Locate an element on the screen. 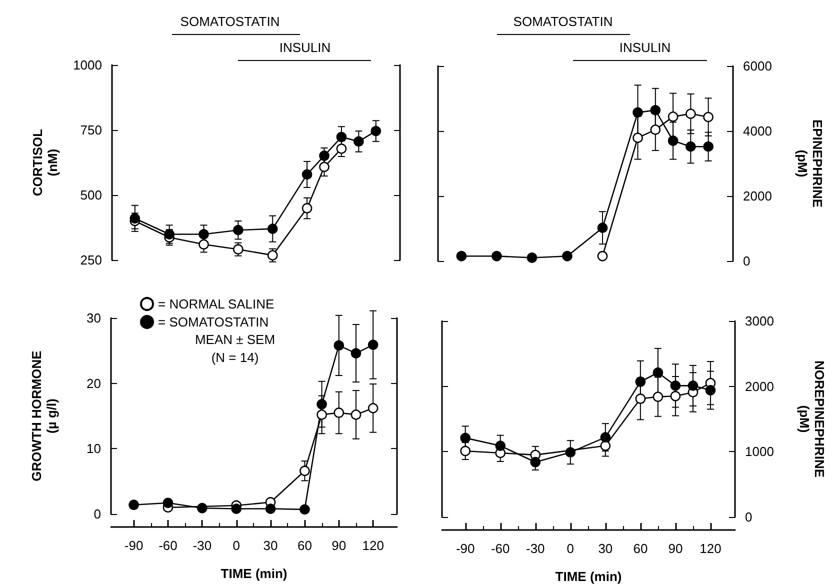 This screenshot has height=588, width=835. y-tick-label: 10 is located at coordinates (93, 448).